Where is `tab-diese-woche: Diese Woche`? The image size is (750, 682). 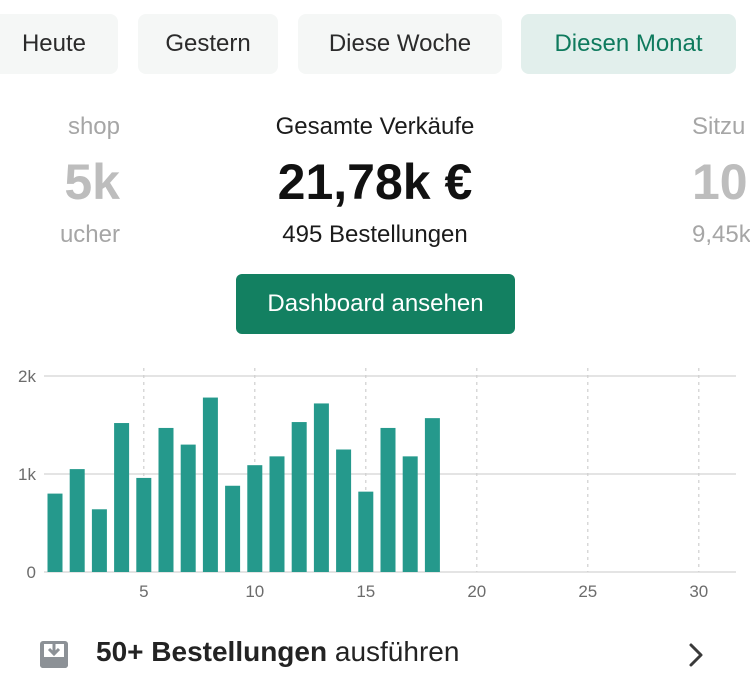 tab-diese-woche: Diese Woche is located at coordinates (400, 44).